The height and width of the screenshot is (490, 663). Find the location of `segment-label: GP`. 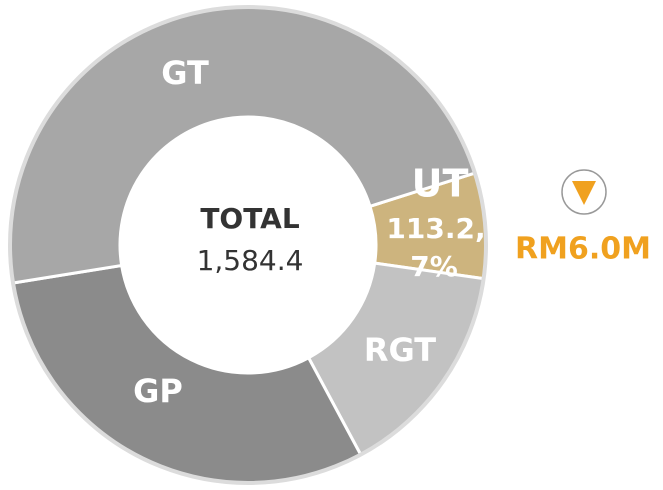

segment-label: GP is located at coordinates (158, 391).